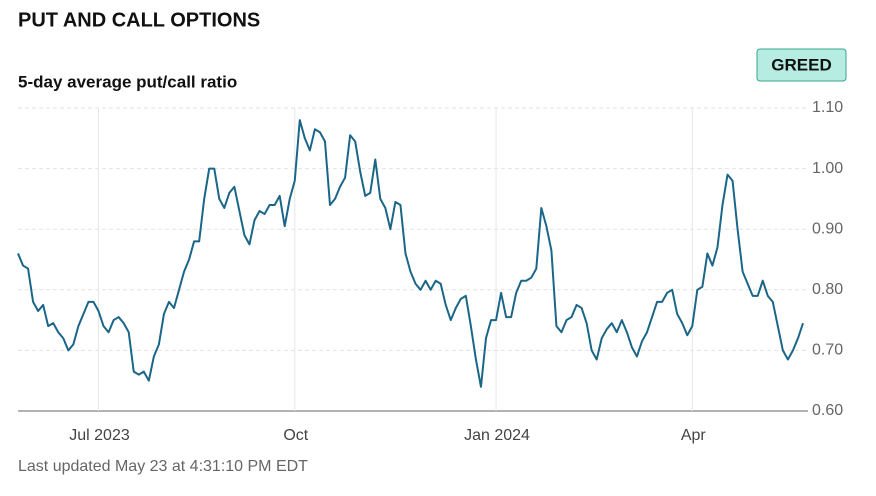 This screenshot has width=876, height=496. Describe the element at coordinates (99, 435) in the screenshot. I see `x-tick-label: Jul 2023` at that location.